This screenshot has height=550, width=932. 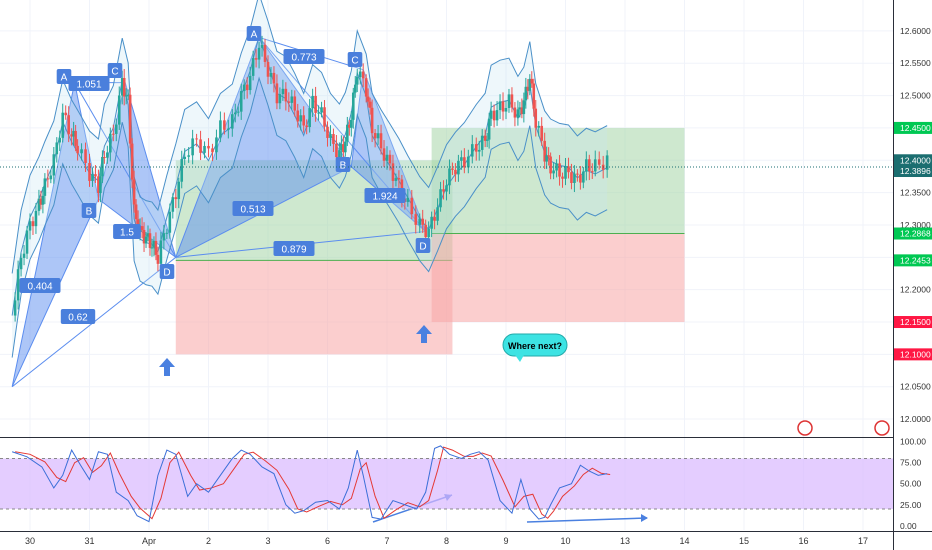 I want to click on arrow-head-icon, so click(x=644, y=518).